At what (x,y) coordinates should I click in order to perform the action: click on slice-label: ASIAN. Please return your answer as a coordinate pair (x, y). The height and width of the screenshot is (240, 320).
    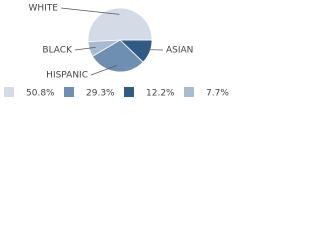
    Looking at the image, I should click on (179, 51).